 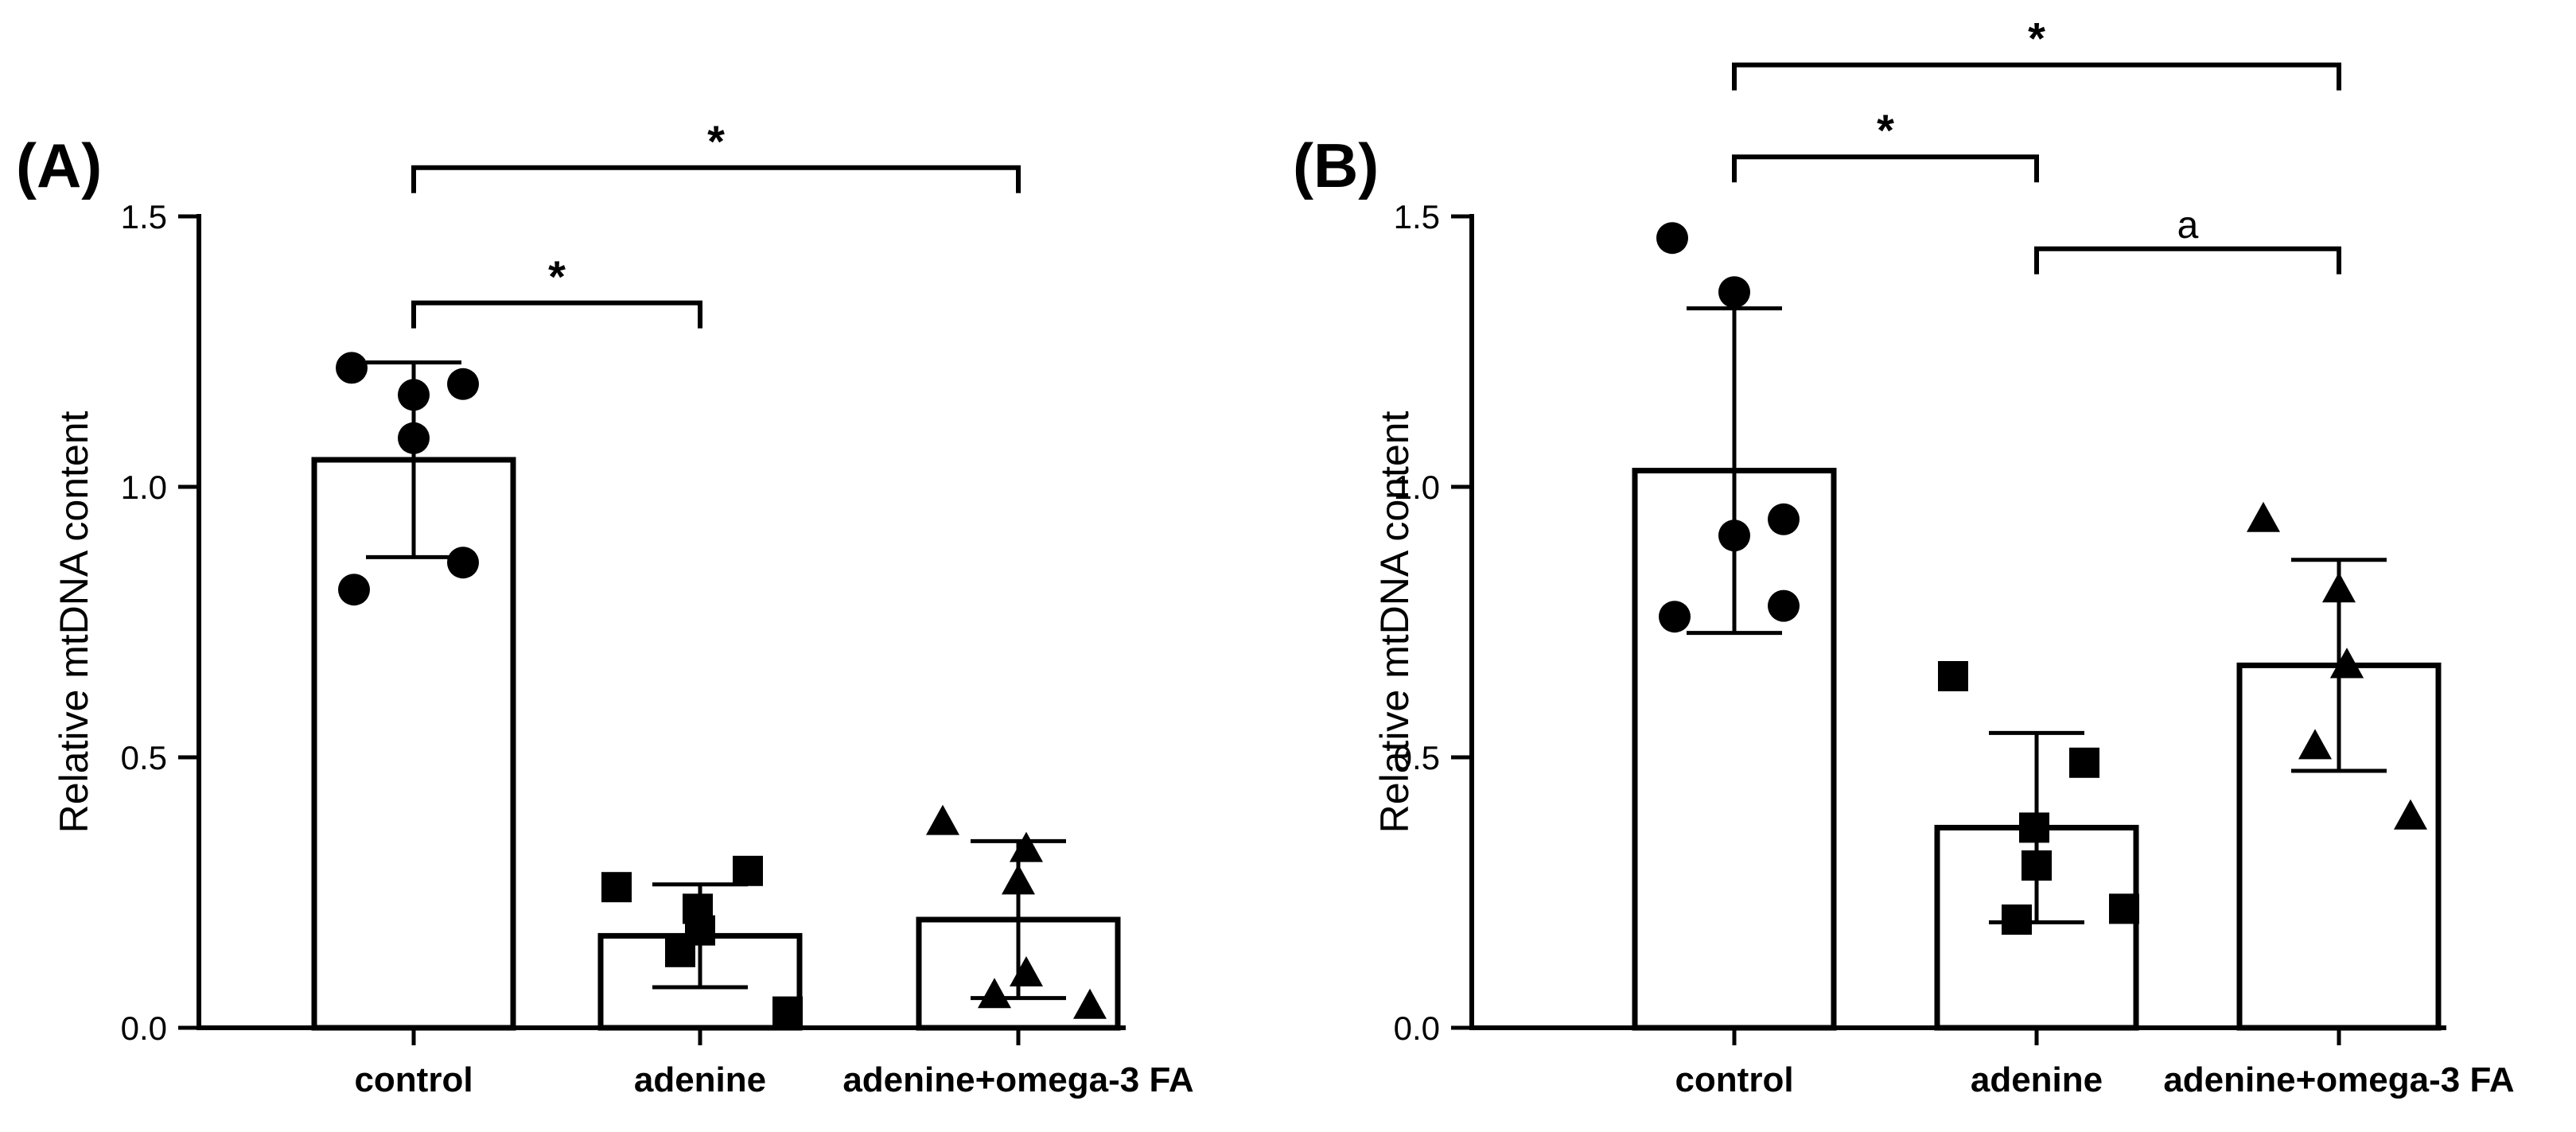 What do you see at coordinates (1018, 1079) in the screenshot?
I see `panel-a-category-label: adenine+omega-3 FA` at bounding box center [1018, 1079].